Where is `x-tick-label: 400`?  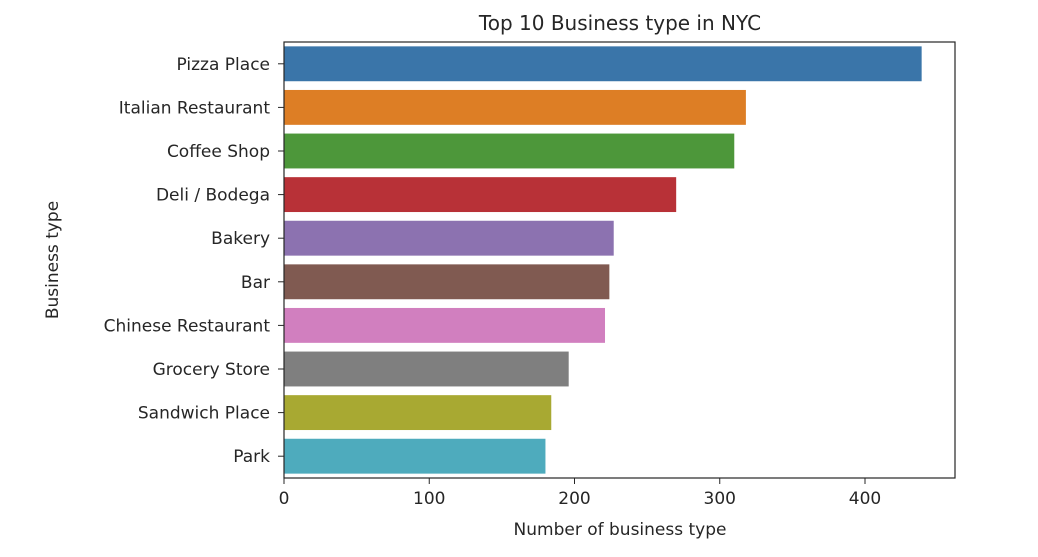 x-tick-label: 400 is located at coordinates (865, 499).